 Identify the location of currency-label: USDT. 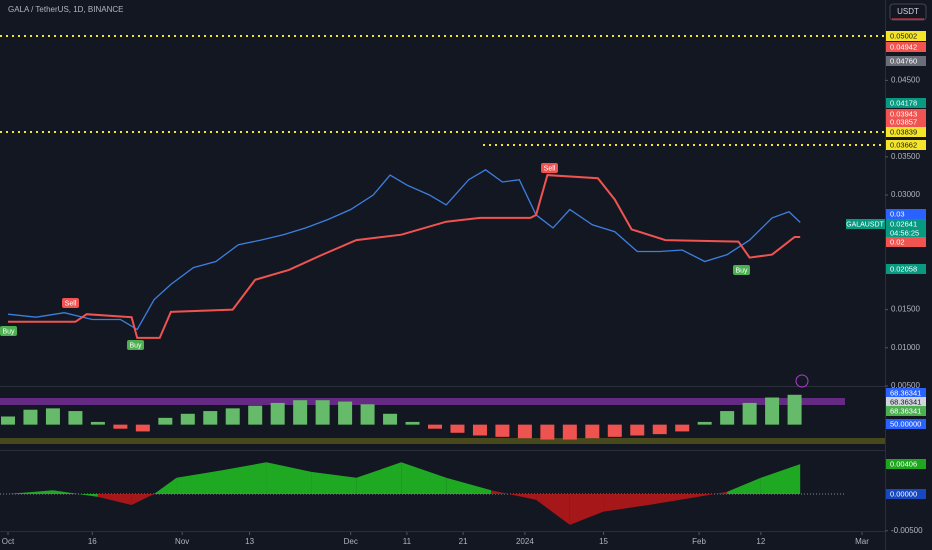
(908, 11).